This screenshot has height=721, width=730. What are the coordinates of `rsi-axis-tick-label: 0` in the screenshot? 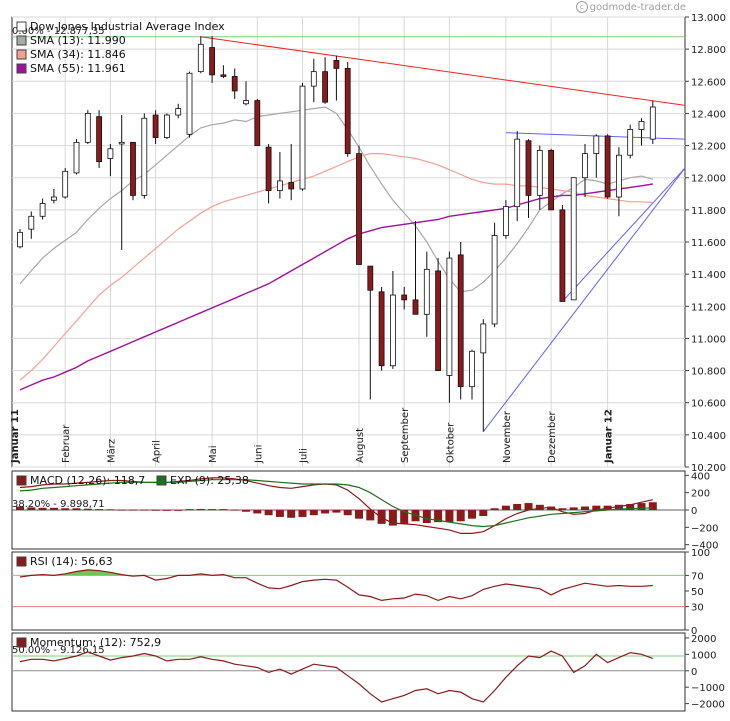 It's located at (694, 631).